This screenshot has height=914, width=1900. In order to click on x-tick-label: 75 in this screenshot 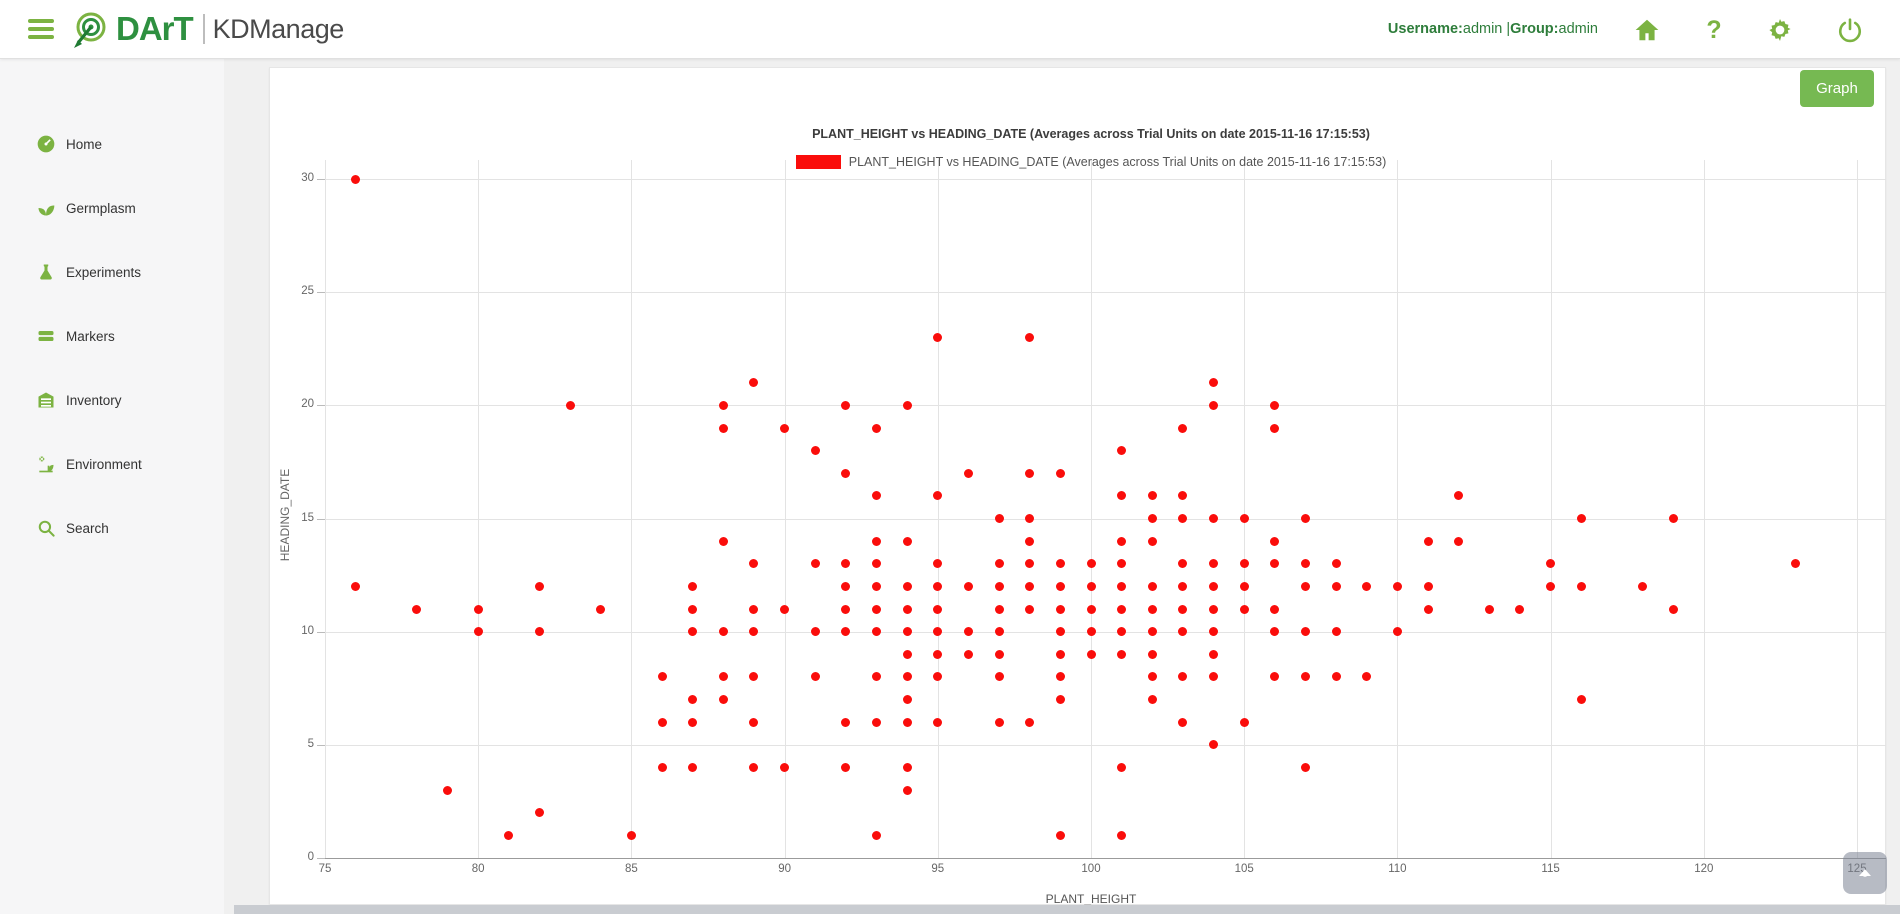, I will do `click(325, 869)`.